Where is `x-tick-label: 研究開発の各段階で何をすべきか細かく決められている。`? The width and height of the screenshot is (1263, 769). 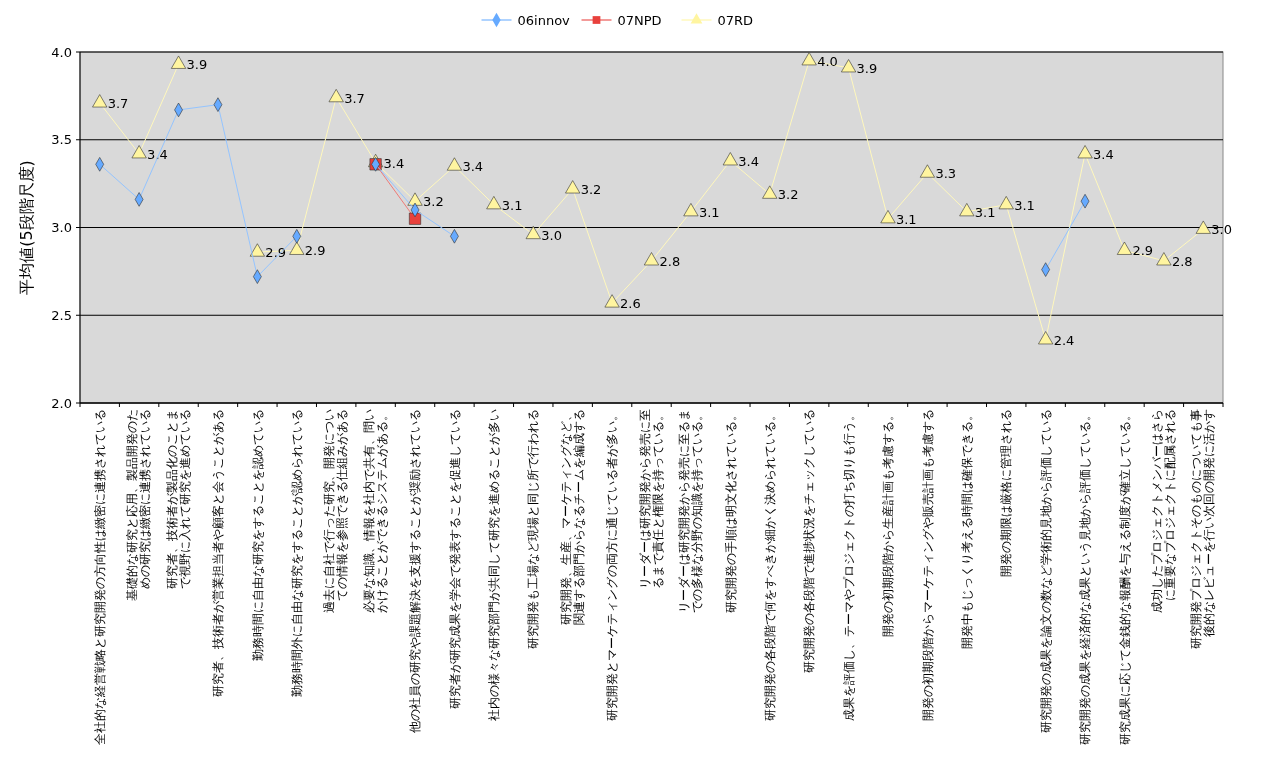 x-tick-label: 研究開発の各段階で何をすべきか細かく決められている。 is located at coordinates (769, 565).